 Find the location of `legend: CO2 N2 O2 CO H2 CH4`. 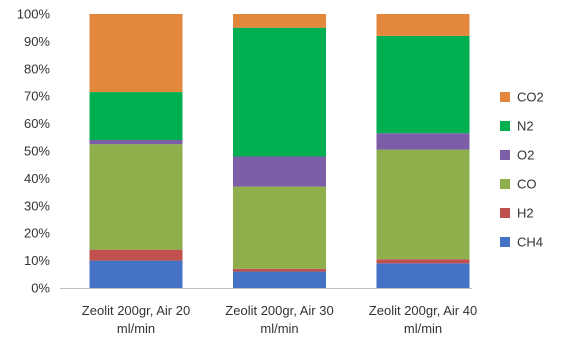

legend: CO2 N2 O2 CO H2 CH4 is located at coordinates (522, 170).